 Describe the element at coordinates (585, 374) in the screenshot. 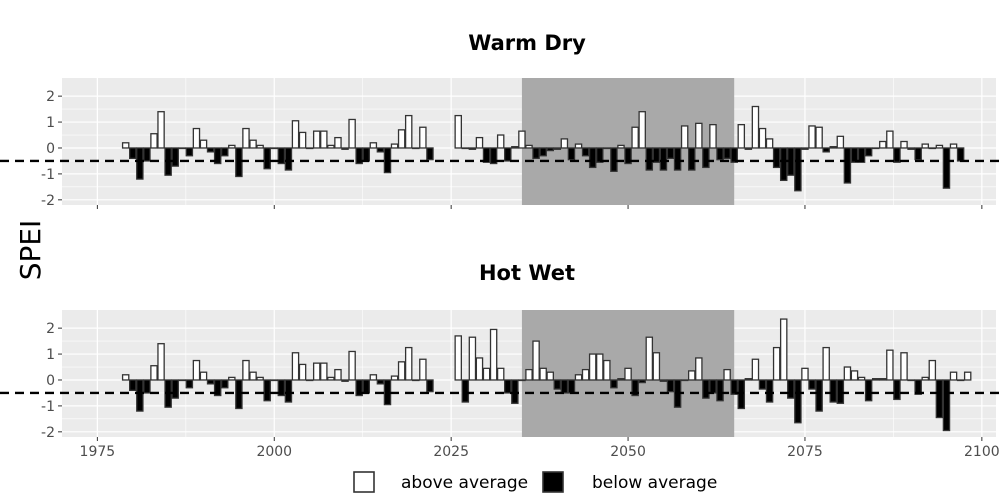

I see `bar-above-2044` at that location.